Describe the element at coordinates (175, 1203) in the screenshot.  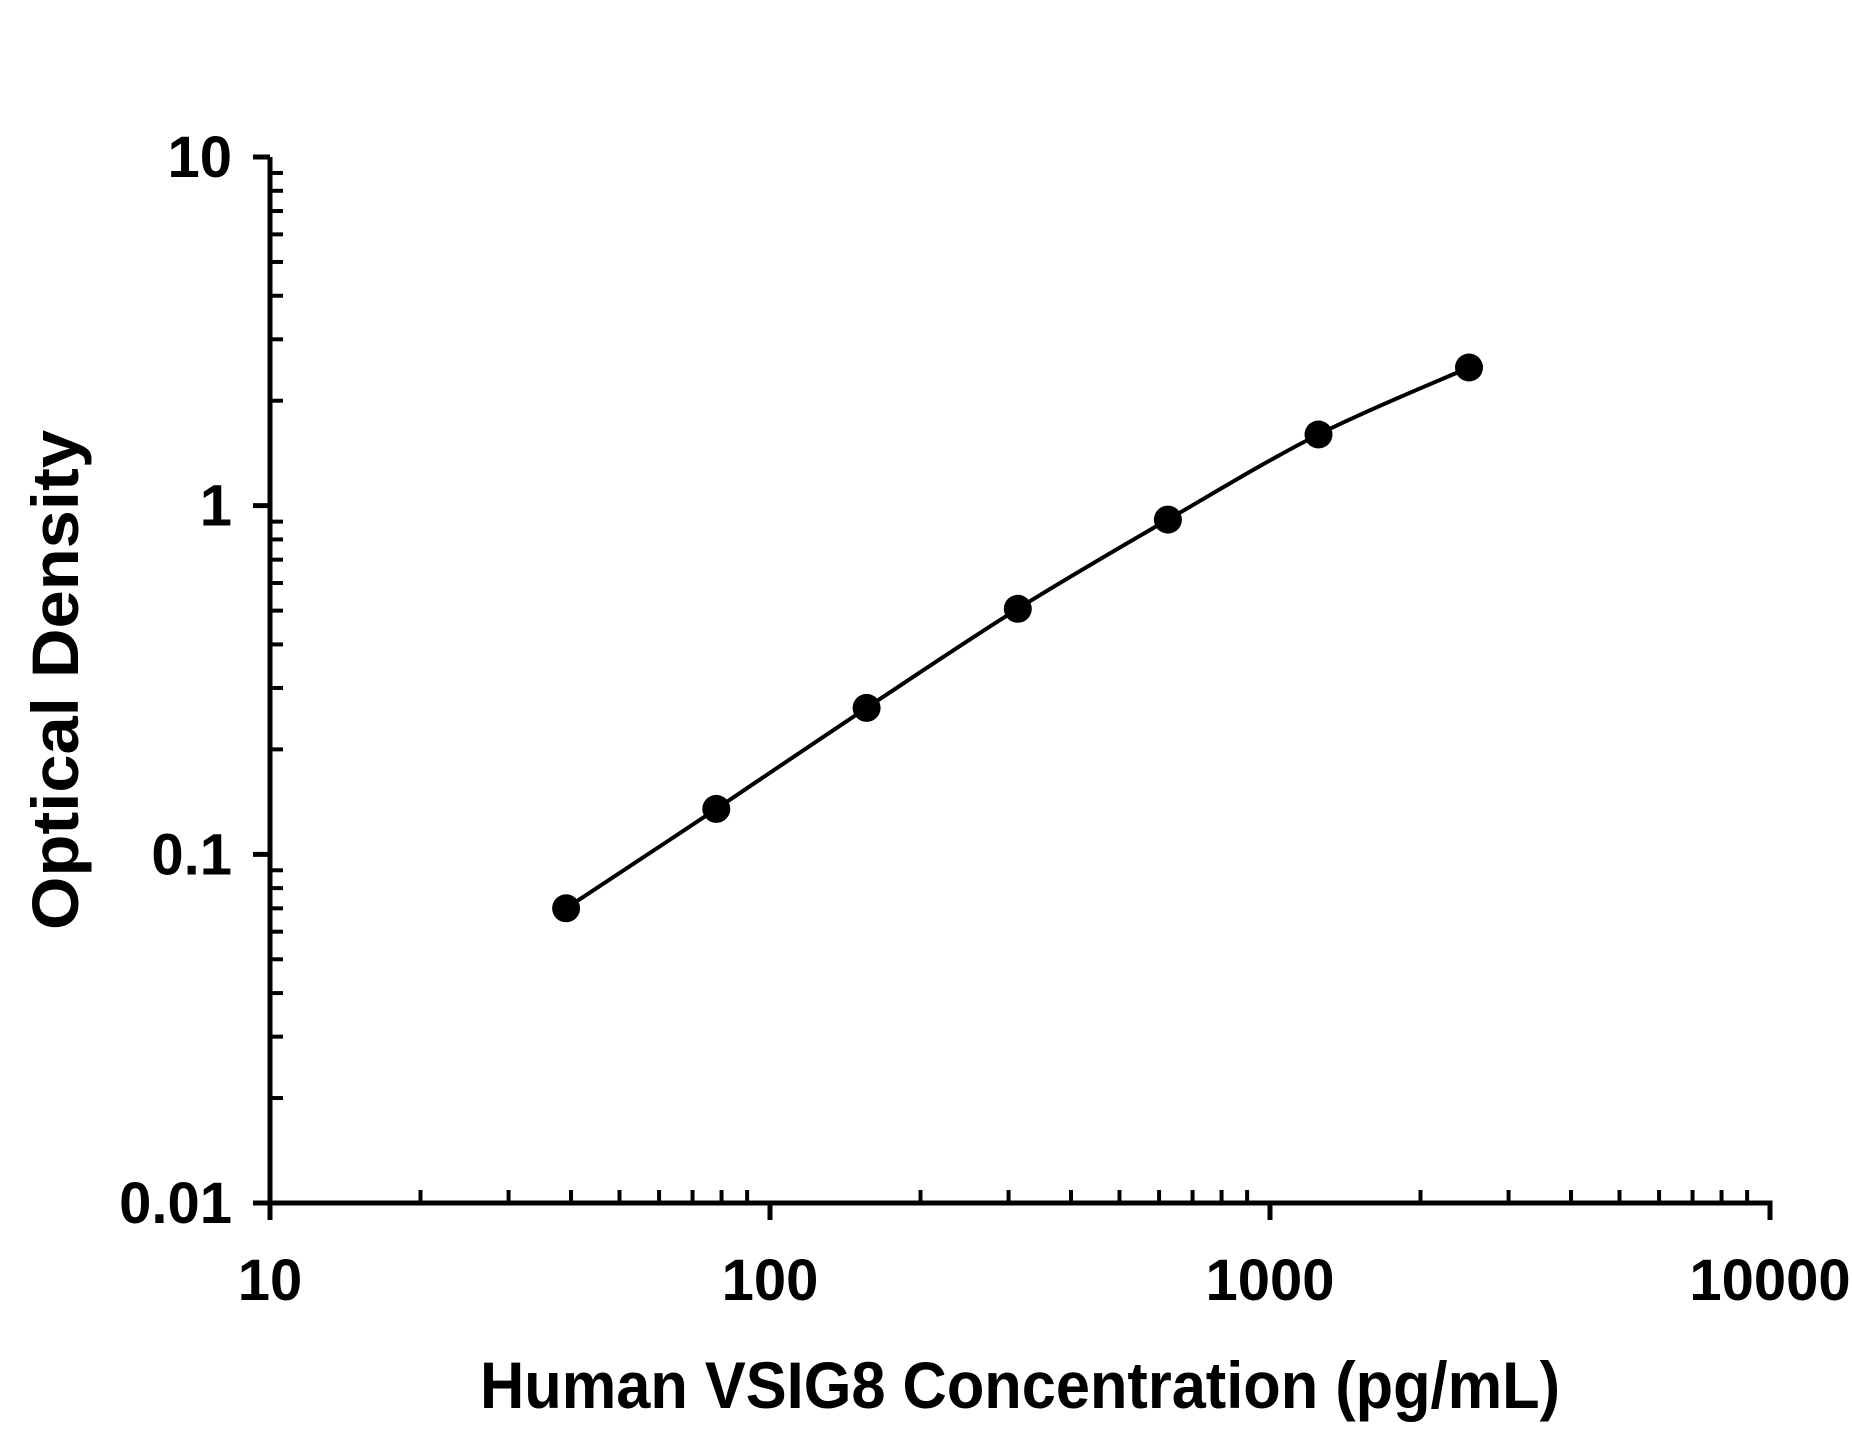
I see `y-tick-label-0.01: 0.01` at that location.